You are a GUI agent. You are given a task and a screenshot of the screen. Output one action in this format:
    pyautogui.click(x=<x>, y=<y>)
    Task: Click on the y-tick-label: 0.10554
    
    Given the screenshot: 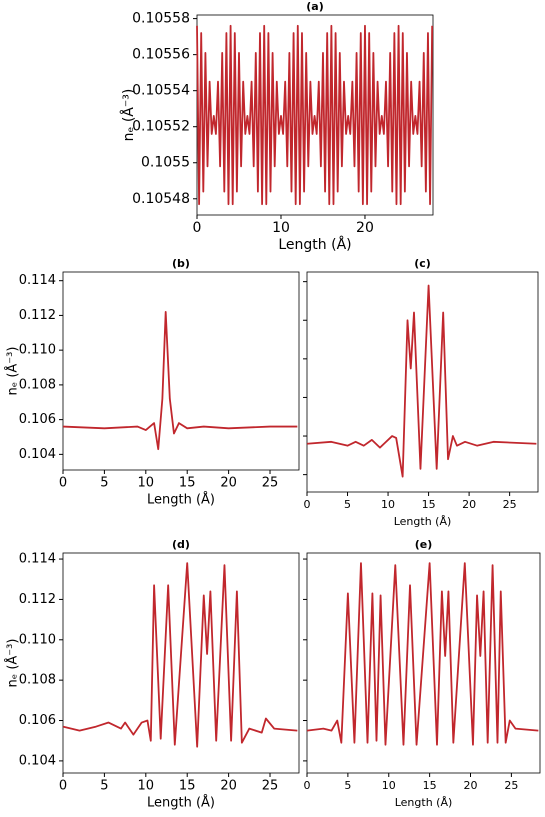 What is the action you would take?
    pyautogui.click(x=161, y=91)
    